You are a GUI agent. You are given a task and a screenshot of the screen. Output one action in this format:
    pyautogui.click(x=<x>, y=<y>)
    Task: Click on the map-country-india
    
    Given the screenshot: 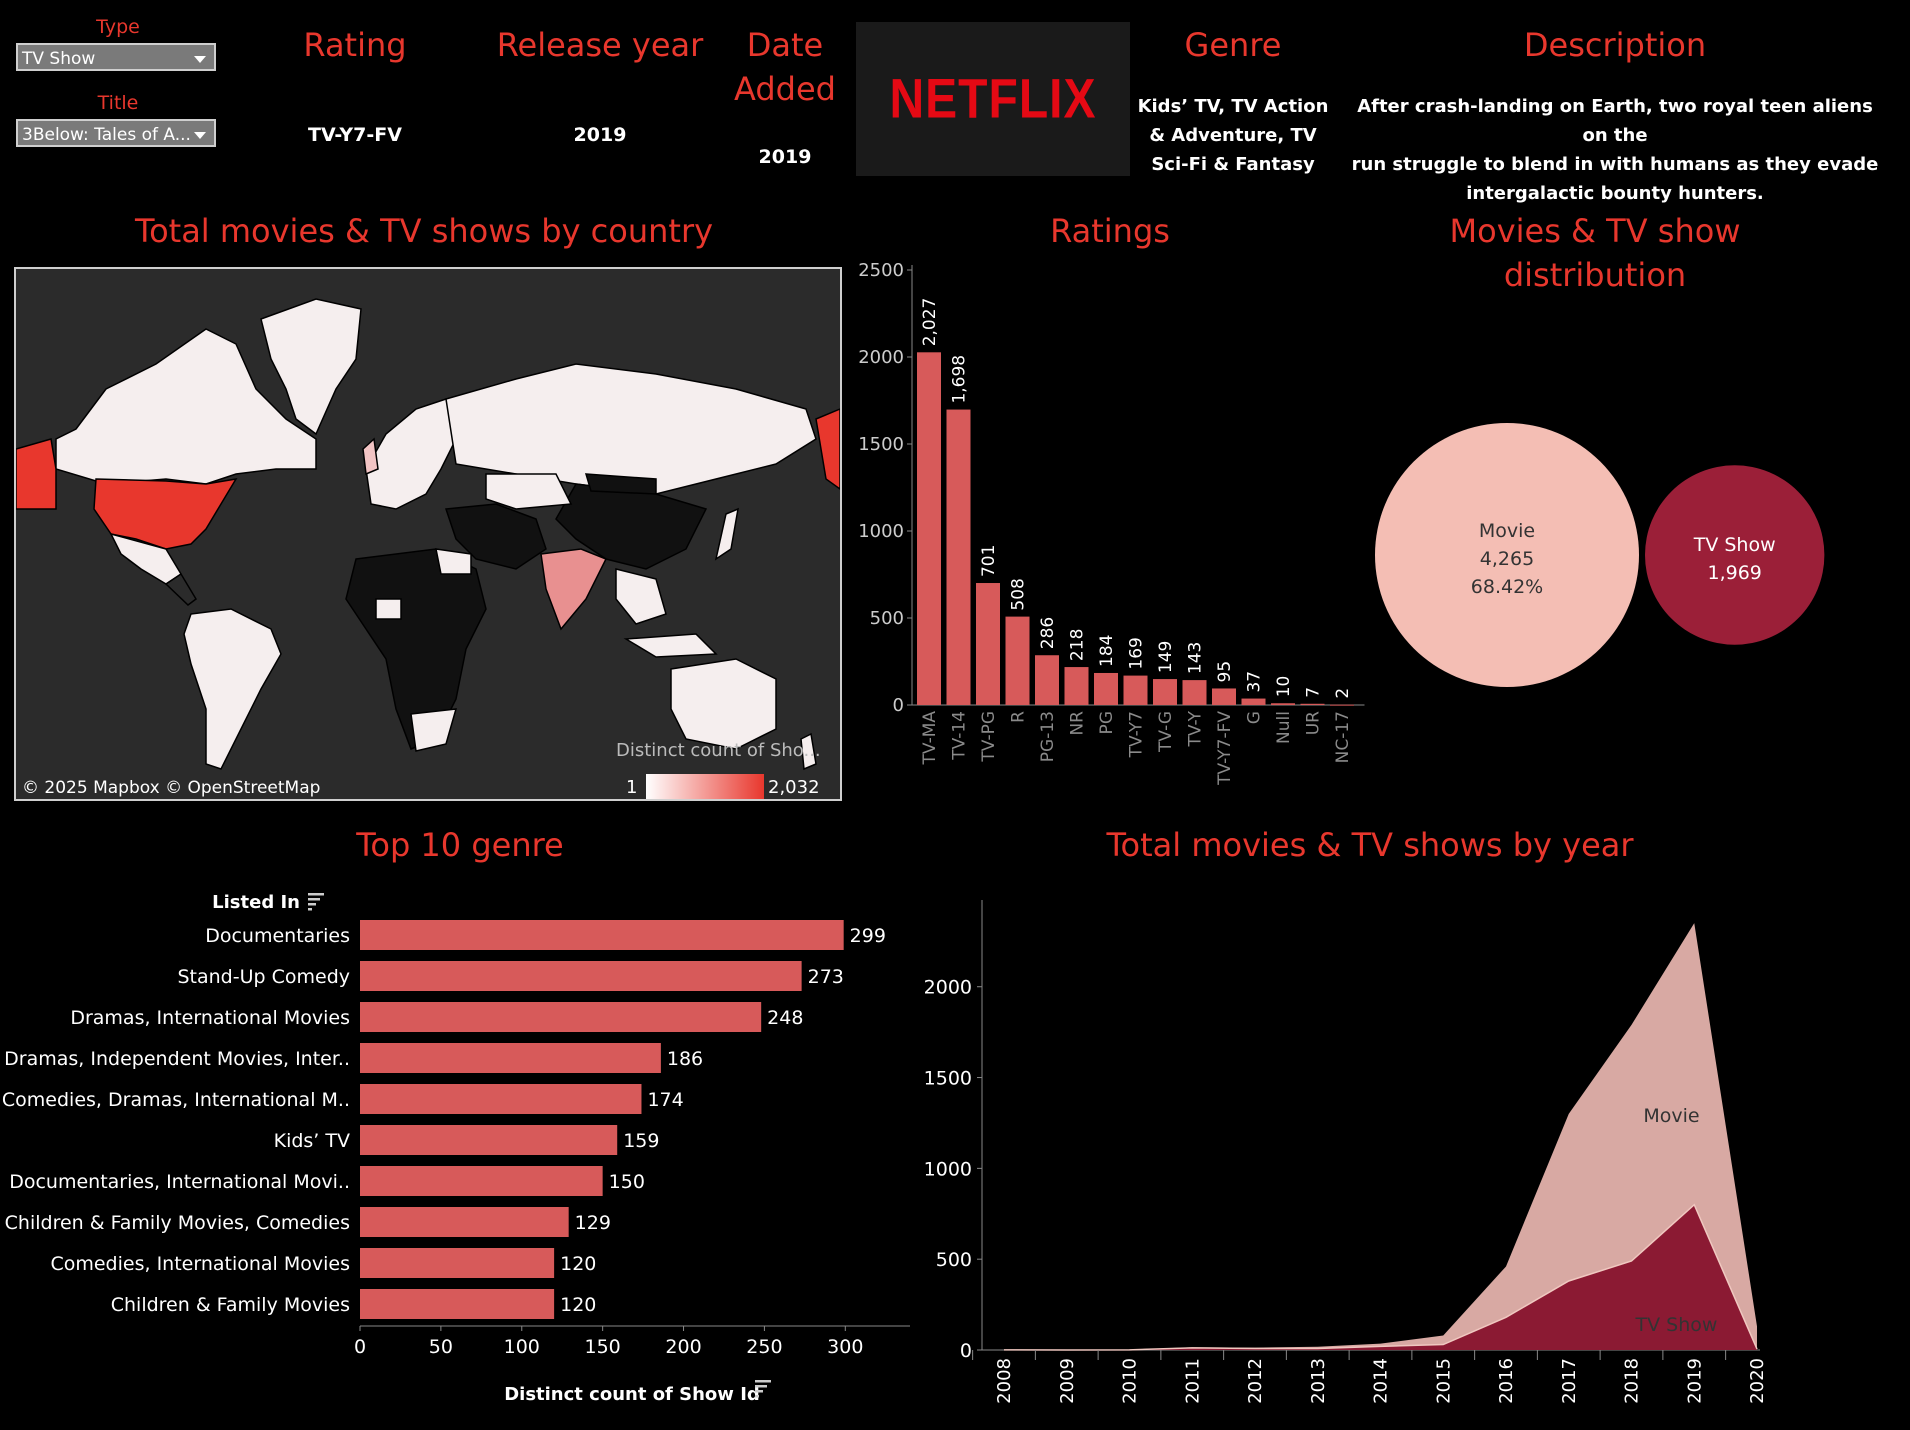 What is the action you would take?
    pyautogui.click(x=574, y=589)
    